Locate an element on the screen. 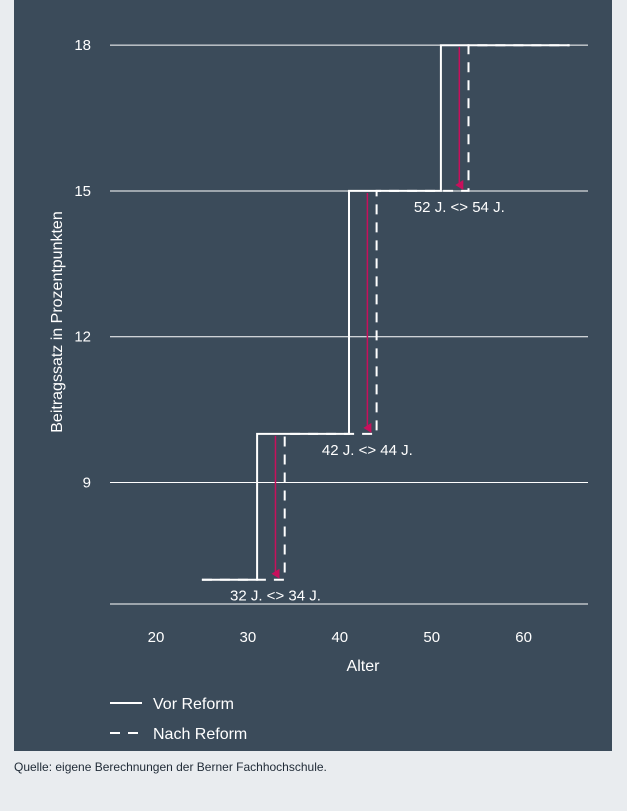 This screenshot has width=627, height=811. legend-label-vor-reform: Vor Reform is located at coordinates (193, 704).